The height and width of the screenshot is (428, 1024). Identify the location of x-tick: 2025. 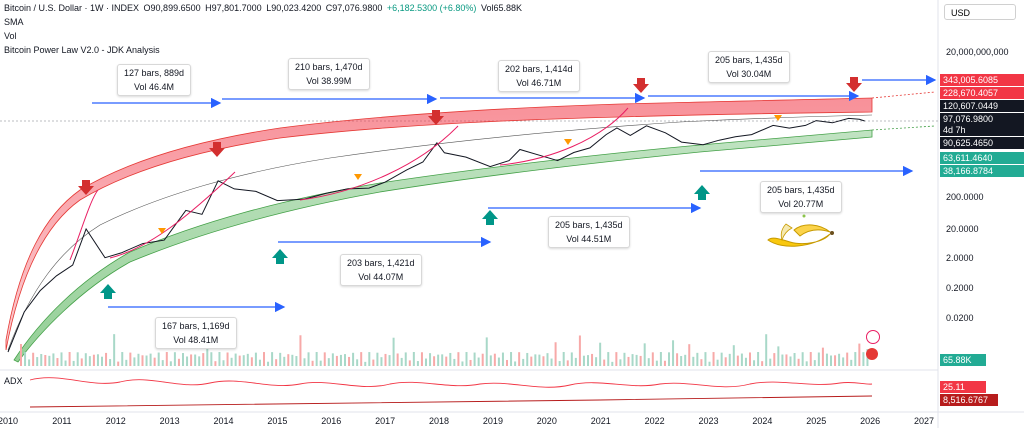
(816, 421).